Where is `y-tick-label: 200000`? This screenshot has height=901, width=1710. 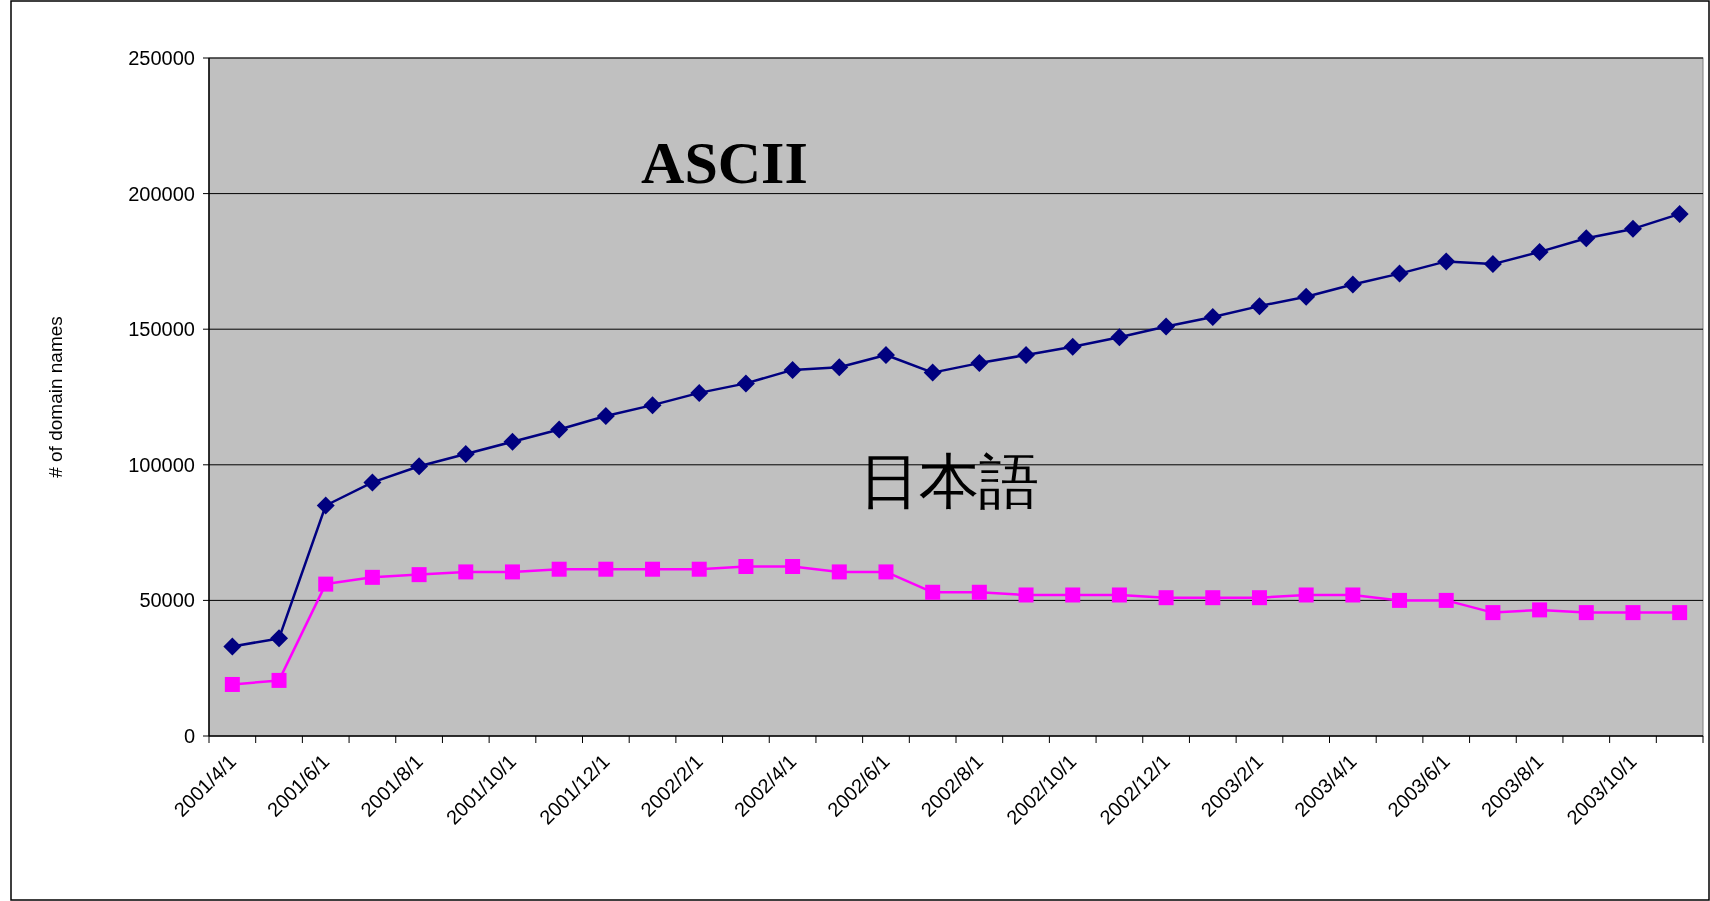 y-tick-label: 200000 is located at coordinates (161, 193).